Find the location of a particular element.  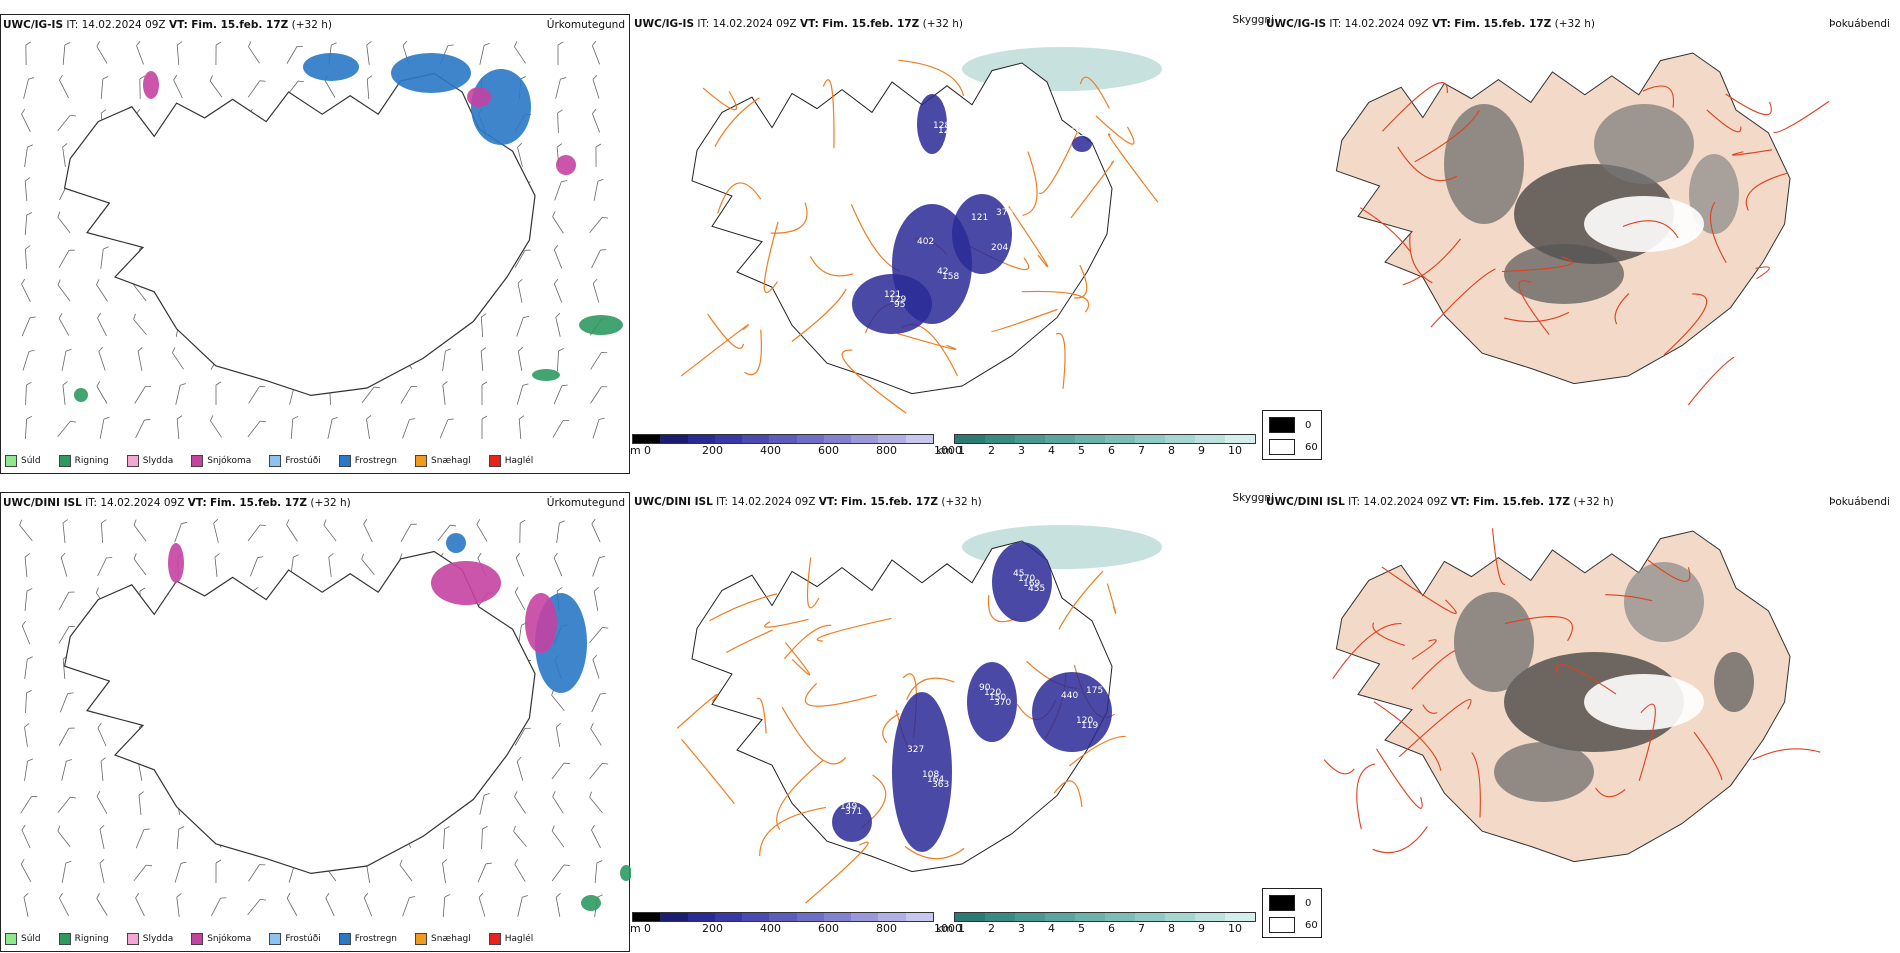

ceiling-tick: 0 is located at coordinates (647, 450).